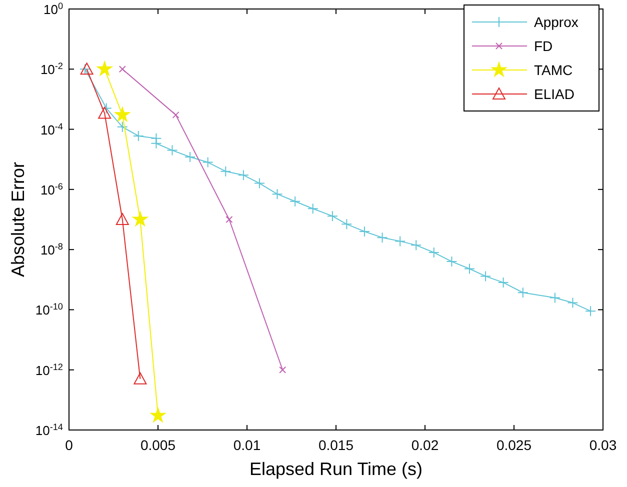 The width and height of the screenshot is (627, 487). What do you see at coordinates (425, 445) in the screenshot?
I see `x-tick-label: 0.02` at bounding box center [425, 445].